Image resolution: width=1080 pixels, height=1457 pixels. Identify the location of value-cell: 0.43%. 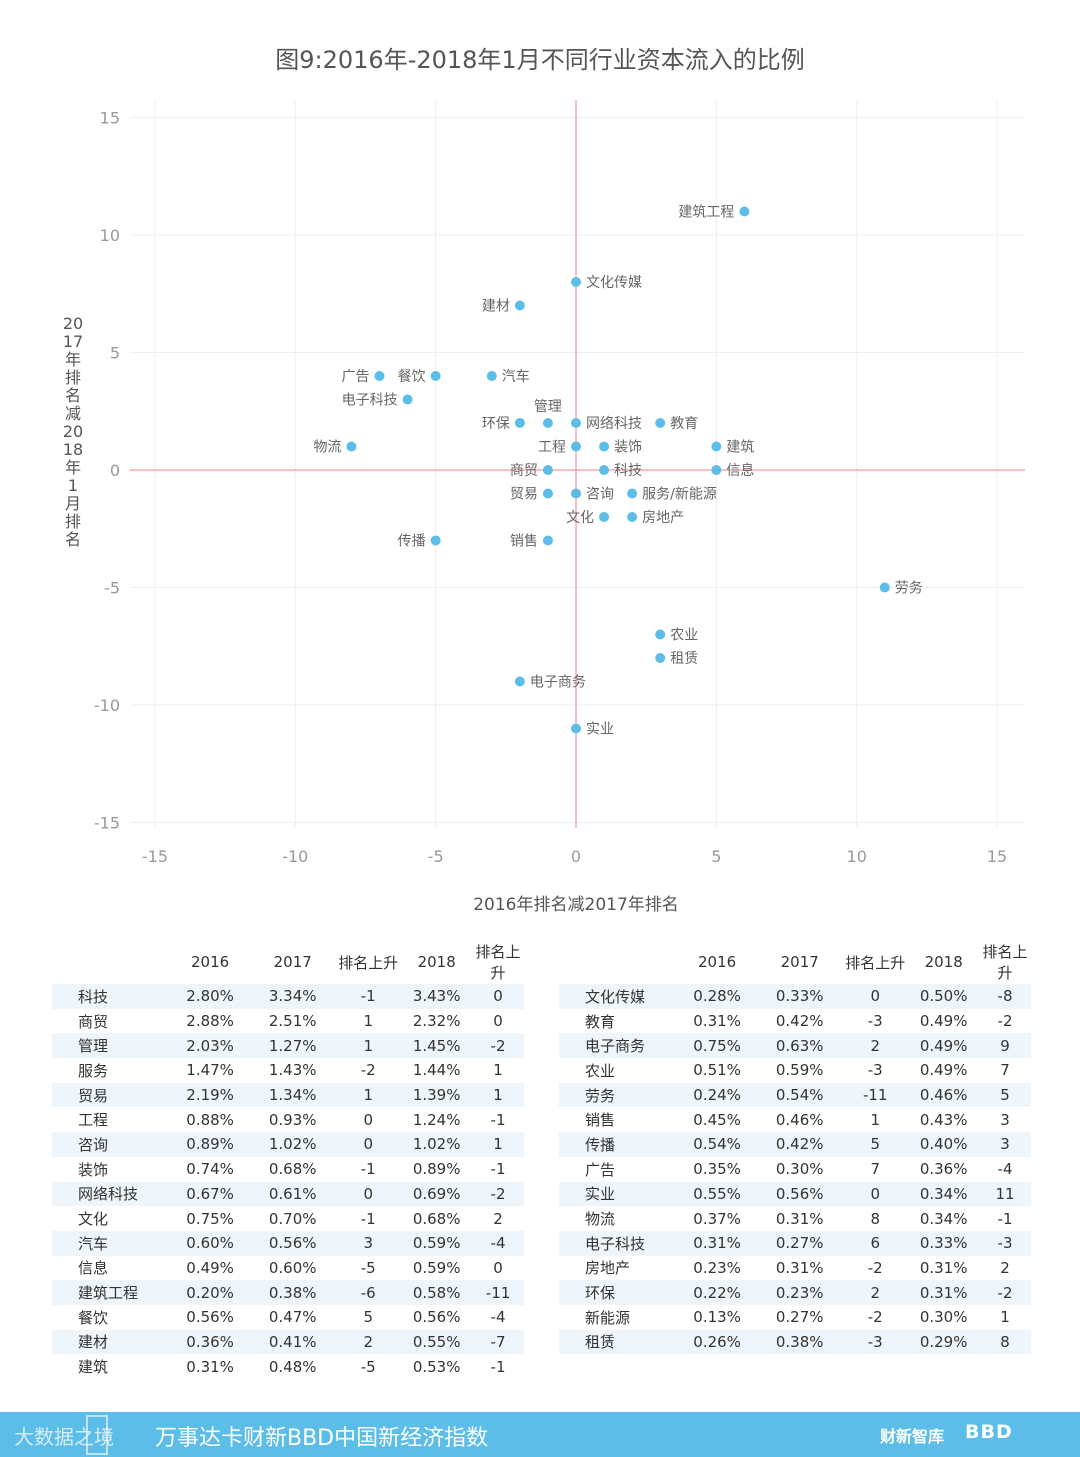
(943, 1119).